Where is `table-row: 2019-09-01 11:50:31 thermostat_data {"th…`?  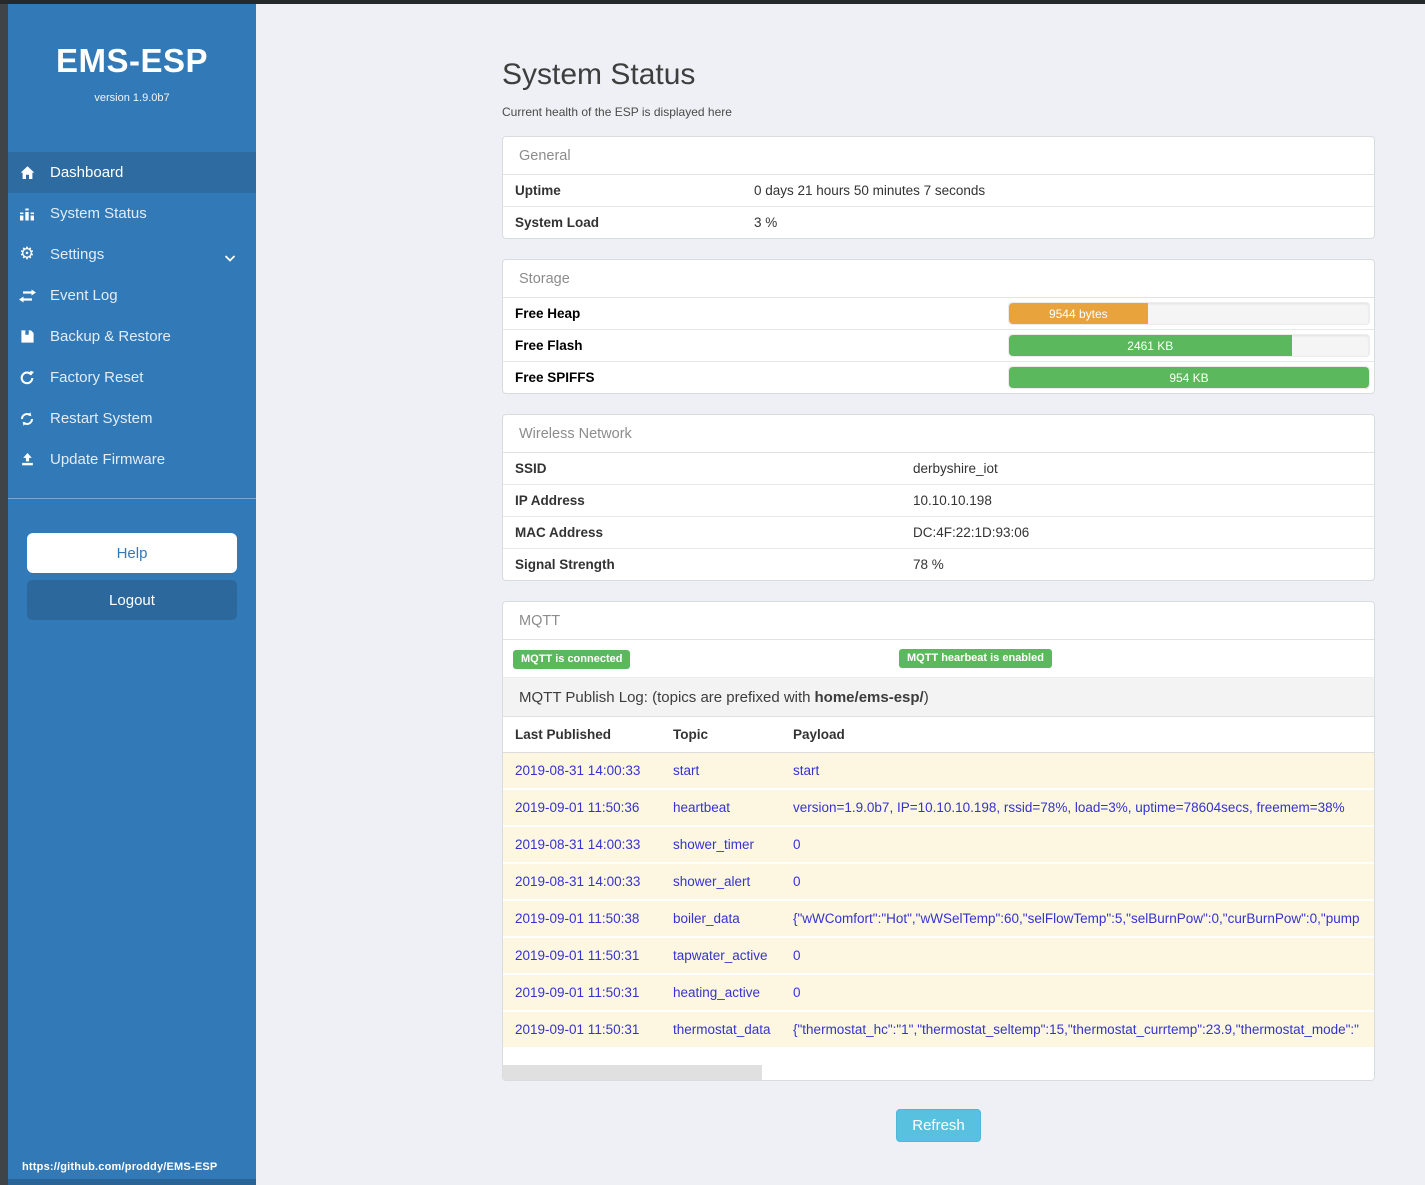 table-row: 2019-09-01 11:50:31 thermostat_data {"th… is located at coordinates (938, 1030).